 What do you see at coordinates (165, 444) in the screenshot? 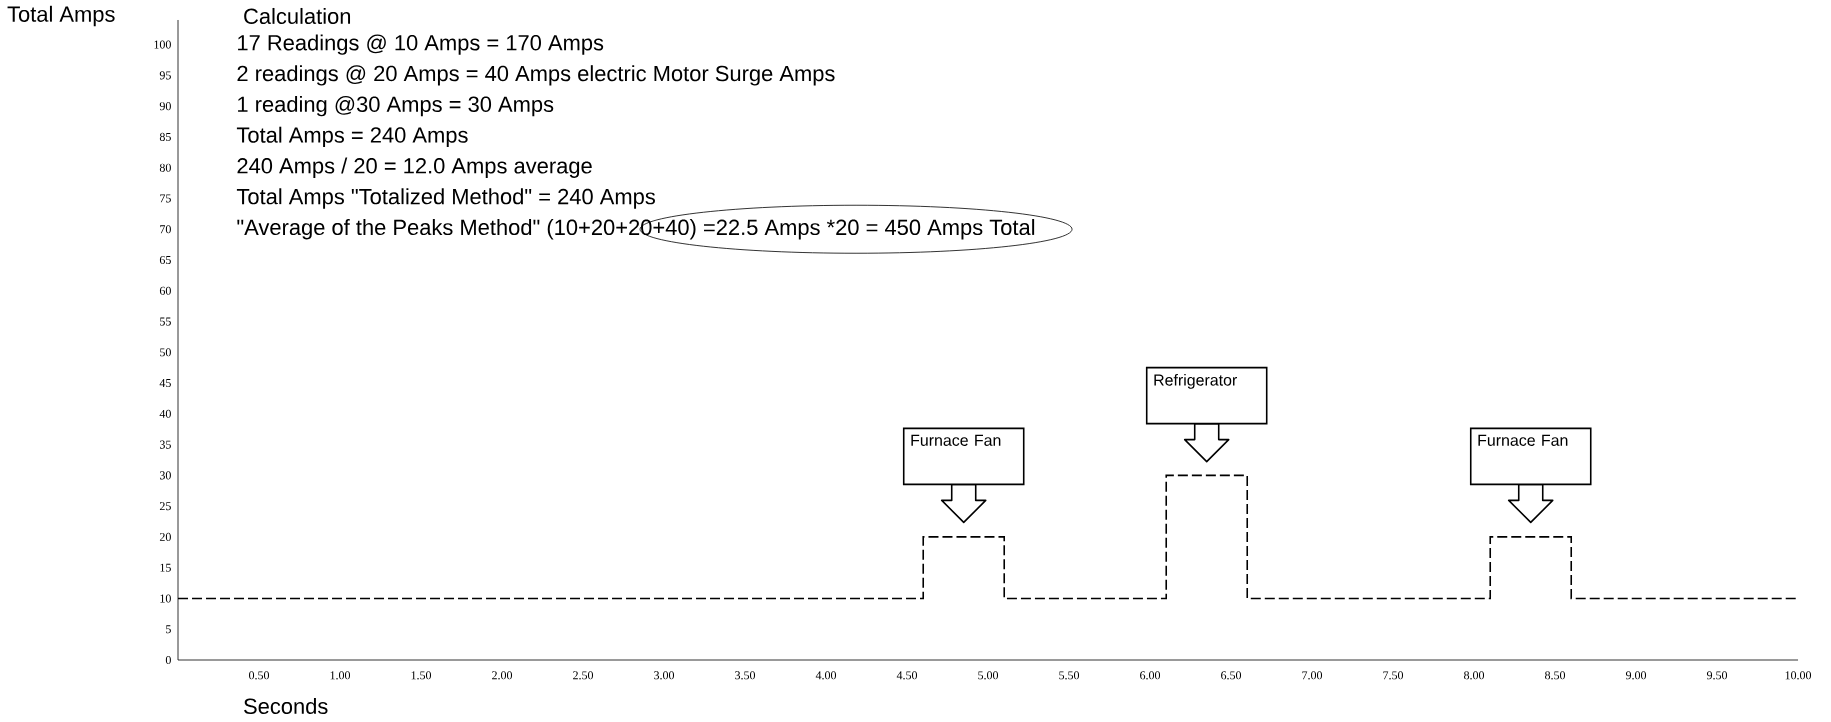
I see `y-tick-label: 35` at bounding box center [165, 444].